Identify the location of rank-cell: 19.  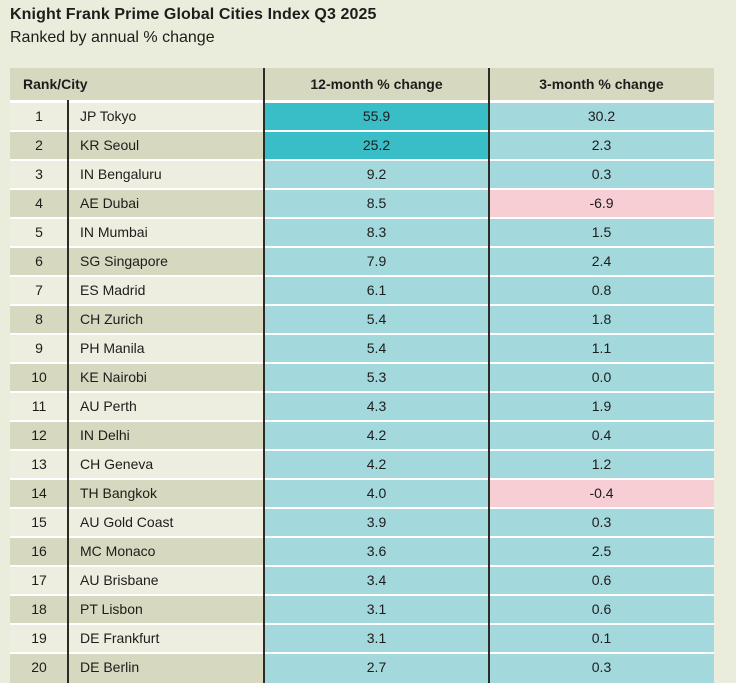
(39, 638).